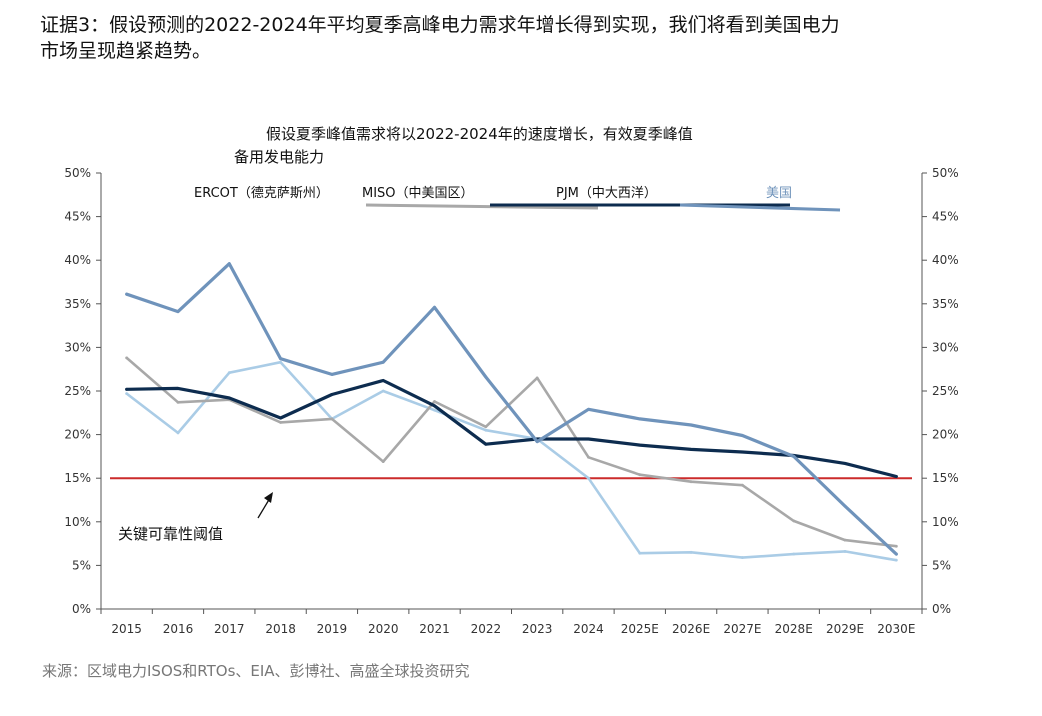  What do you see at coordinates (434, 629) in the screenshot?
I see `x-tick-label: 2021` at bounding box center [434, 629].